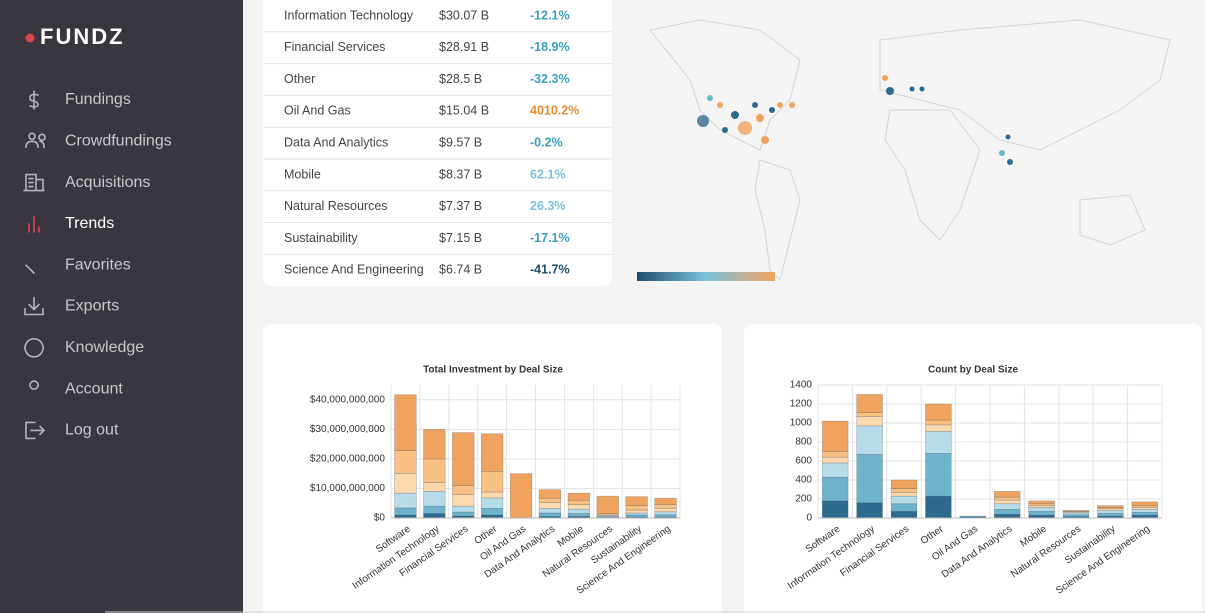 This screenshot has width=1205, height=613. I want to click on nav-item: Favorites, so click(98, 264).